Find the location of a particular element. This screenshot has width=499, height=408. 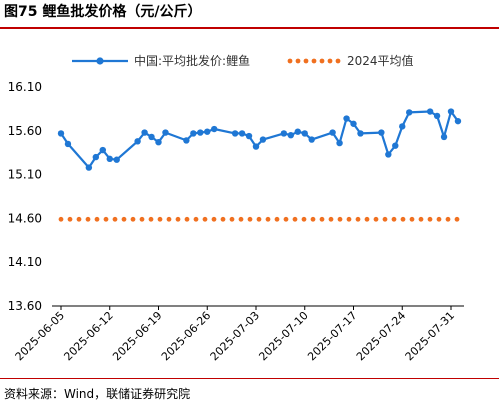

price-series-line is located at coordinates (259, 139).